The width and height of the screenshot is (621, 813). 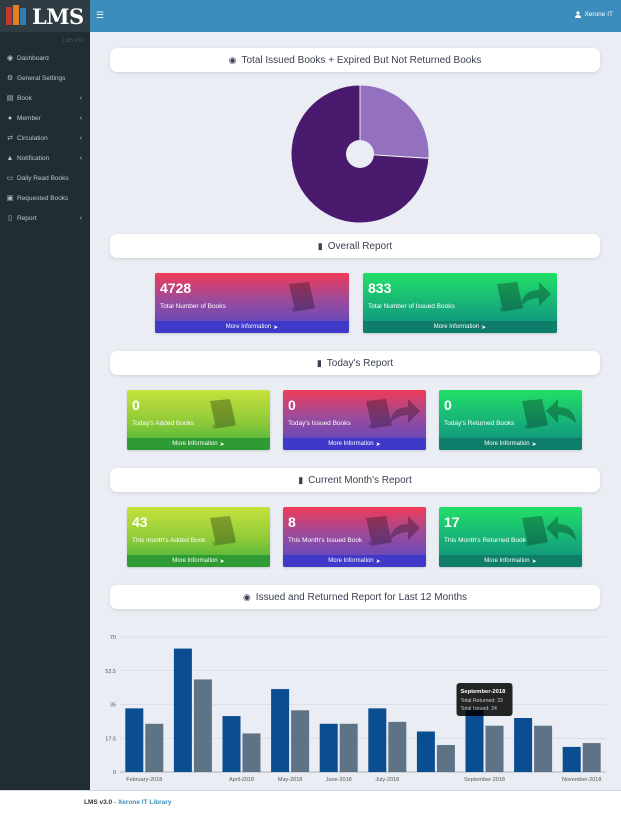 What do you see at coordinates (484, 692) in the screenshot?
I see `tooltip-title: September-2018` at bounding box center [484, 692].